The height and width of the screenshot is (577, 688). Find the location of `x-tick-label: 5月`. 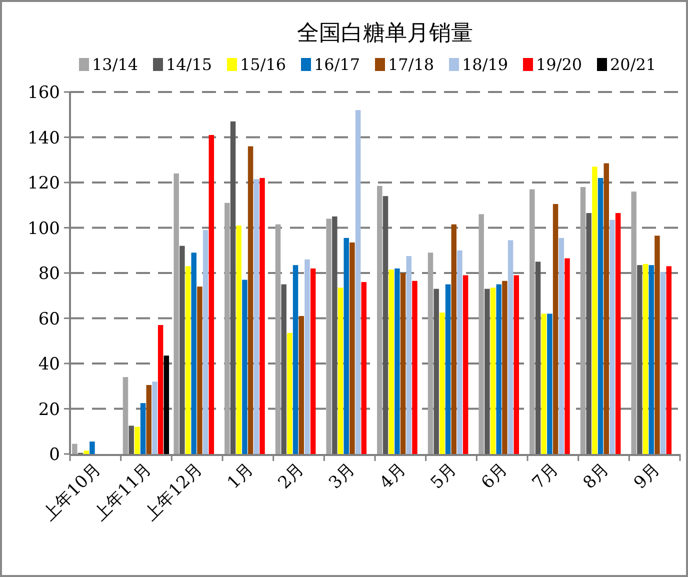

x-tick-label: 5月 is located at coordinates (443, 476).